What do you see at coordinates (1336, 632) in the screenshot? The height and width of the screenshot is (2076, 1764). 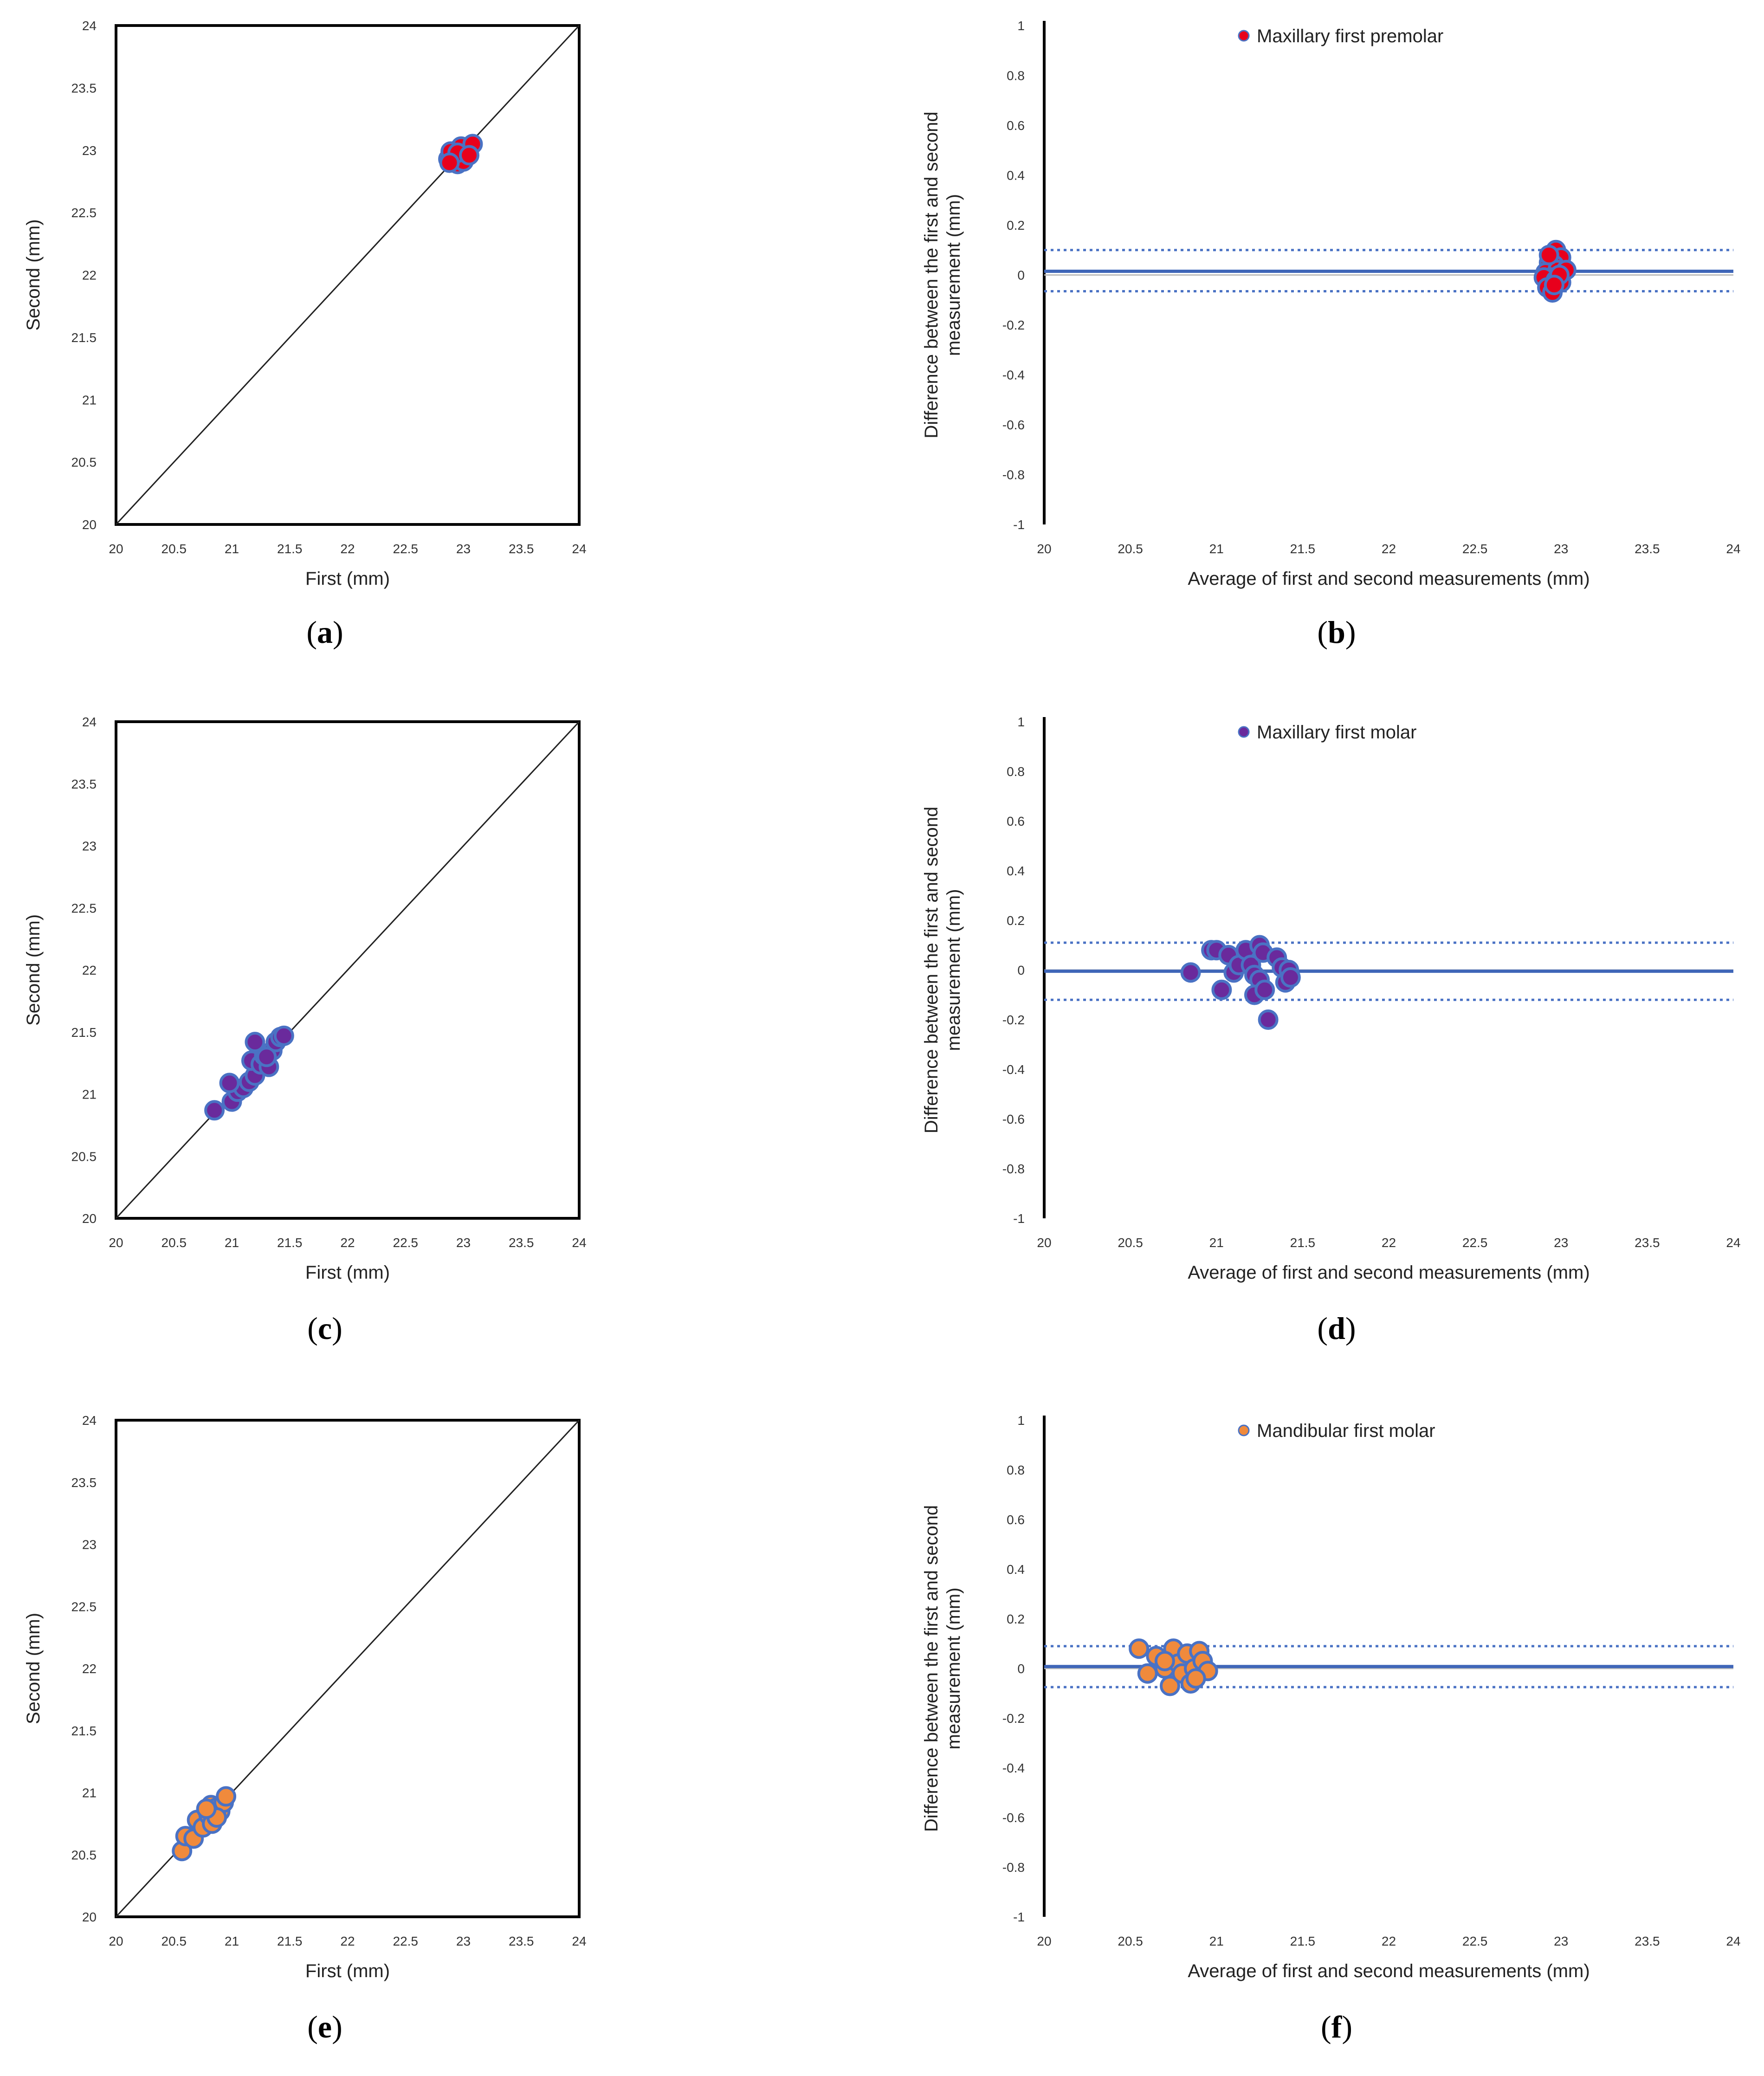 I see `panel-label: (b)` at bounding box center [1336, 632].